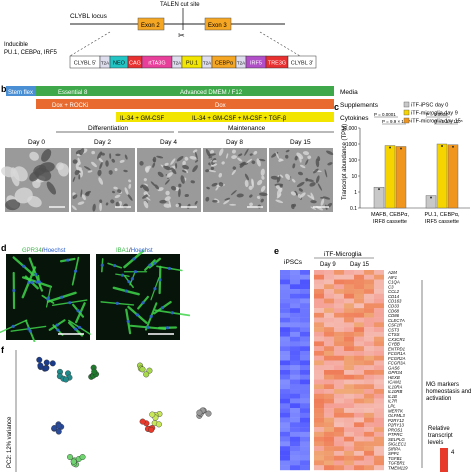  Describe the element at coordinates (394, 344) in the screenshot. I see `gene-label-cybb: CYBB` at that location.